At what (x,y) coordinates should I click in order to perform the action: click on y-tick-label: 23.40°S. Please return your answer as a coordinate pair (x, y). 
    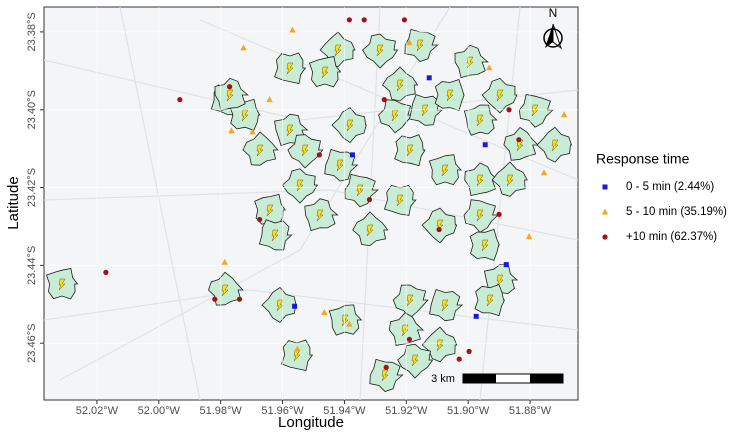
    Looking at the image, I should click on (32, 109).